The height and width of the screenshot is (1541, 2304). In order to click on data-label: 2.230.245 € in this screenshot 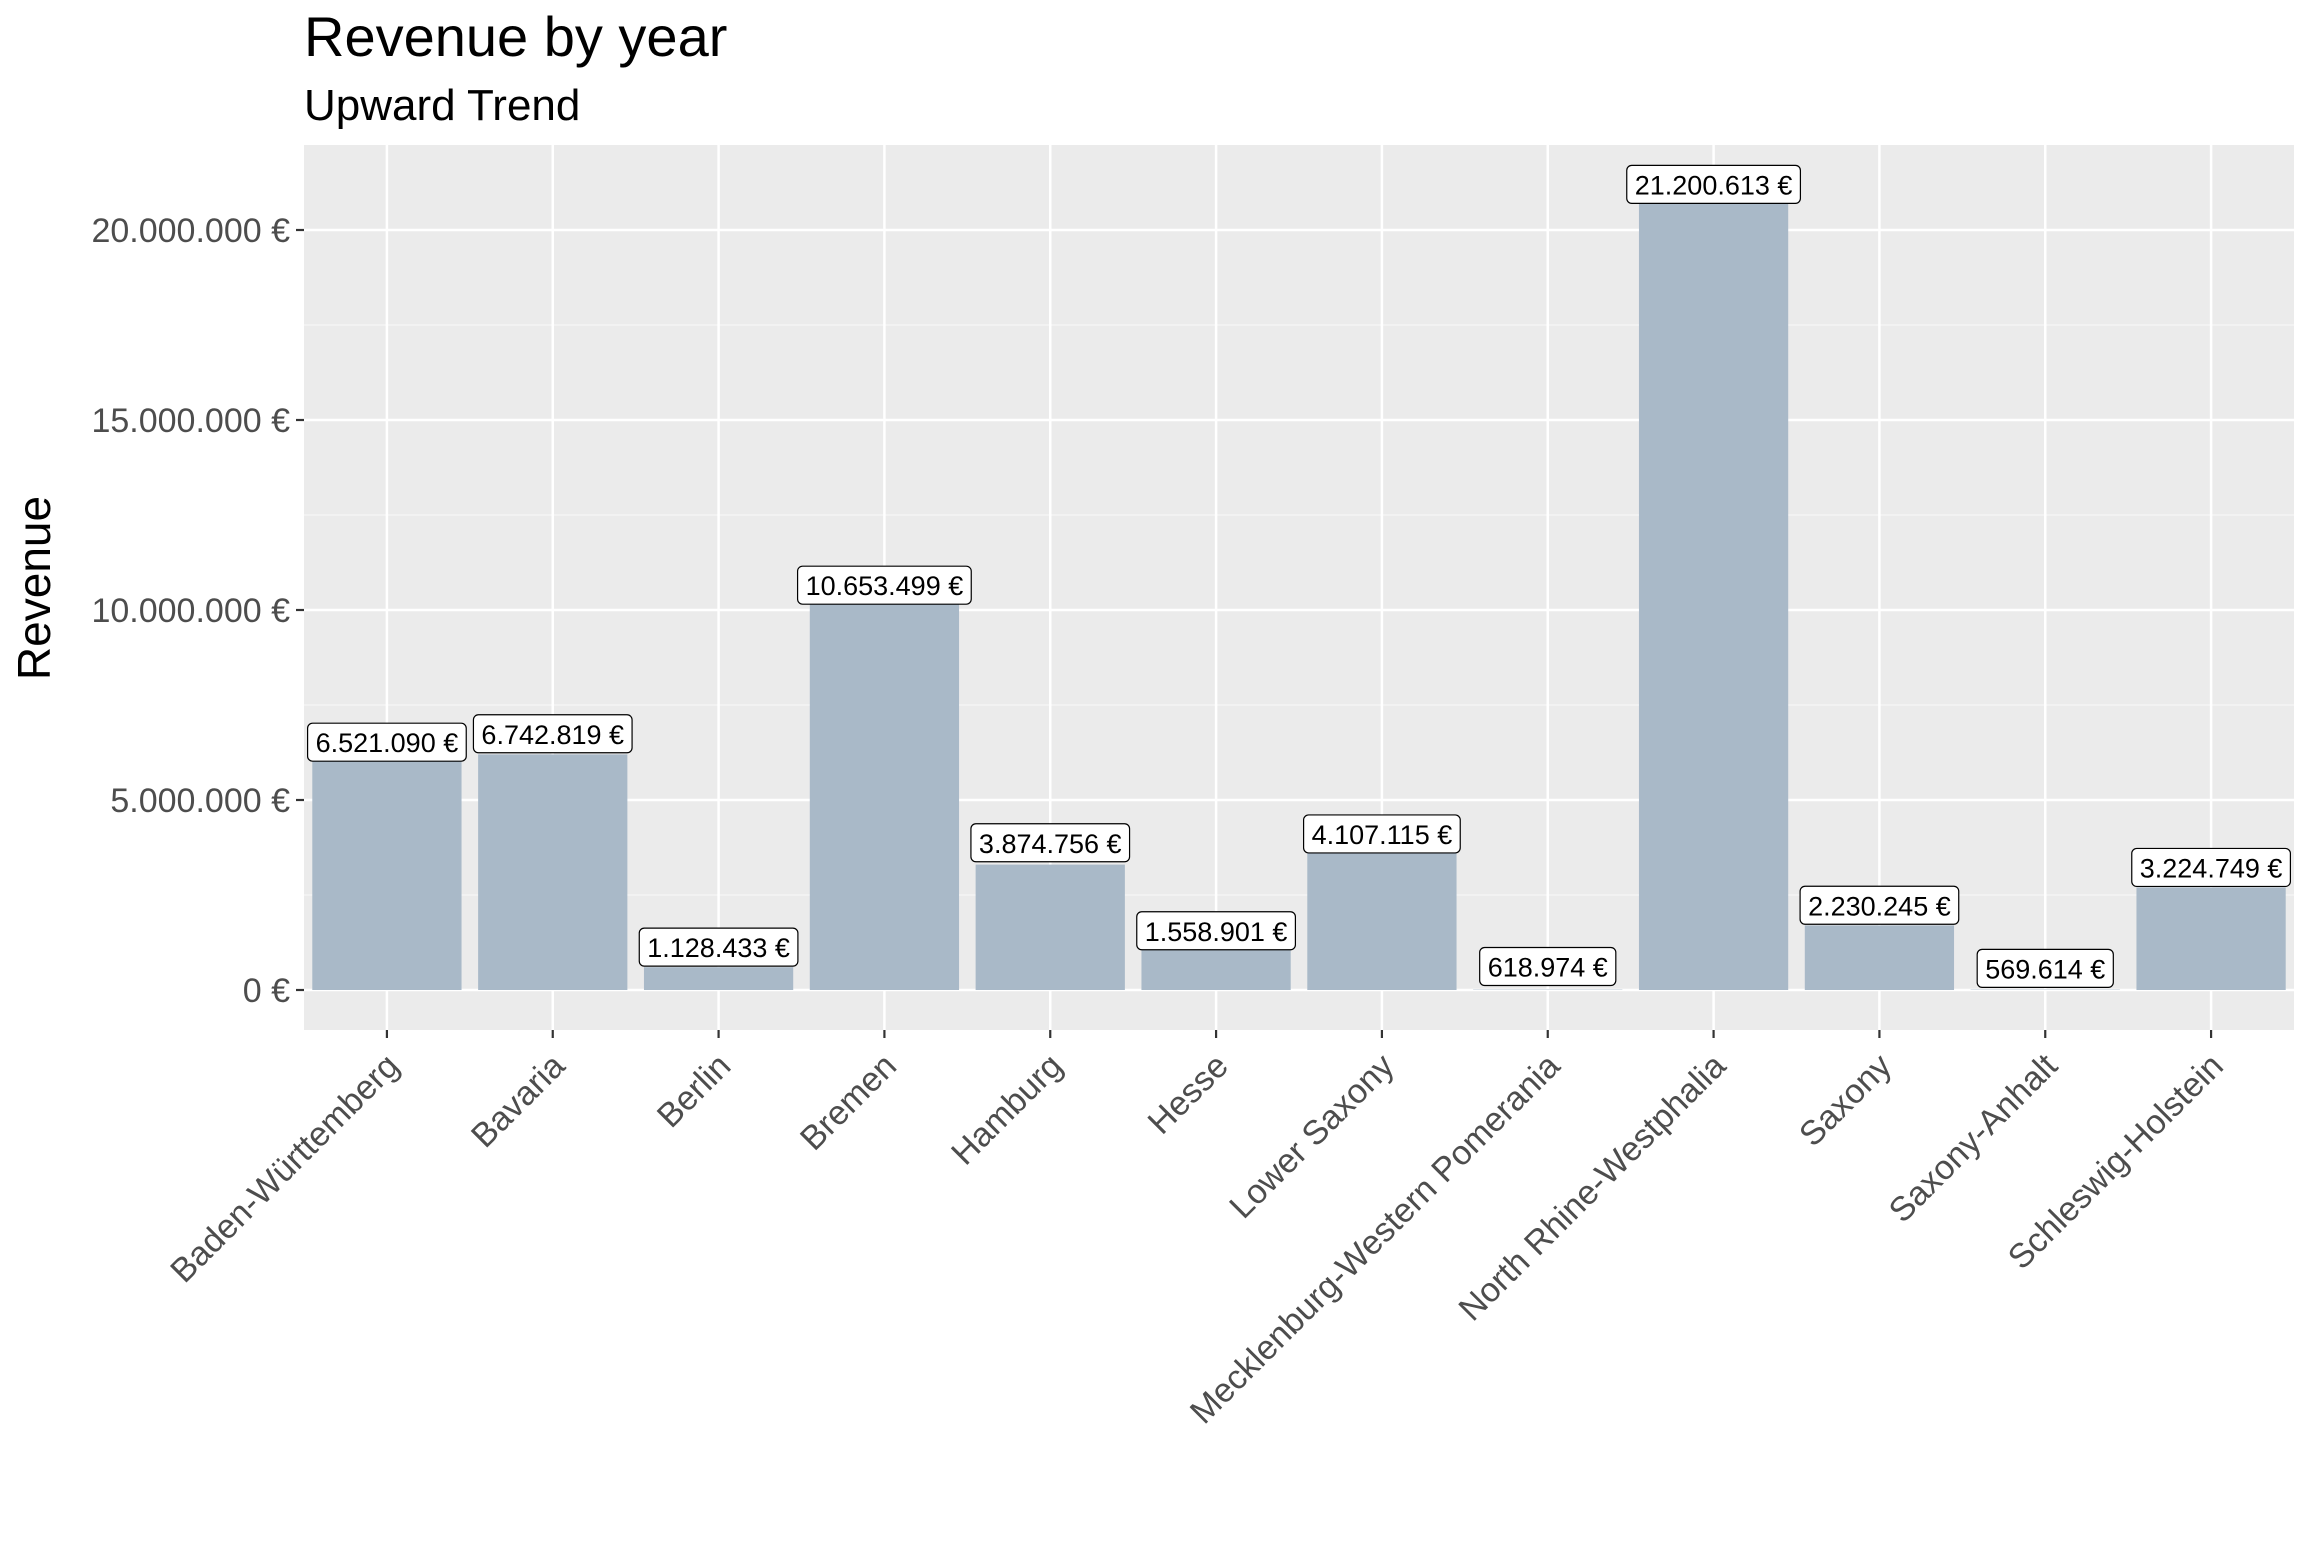, I will do `click(1879, 905)`.